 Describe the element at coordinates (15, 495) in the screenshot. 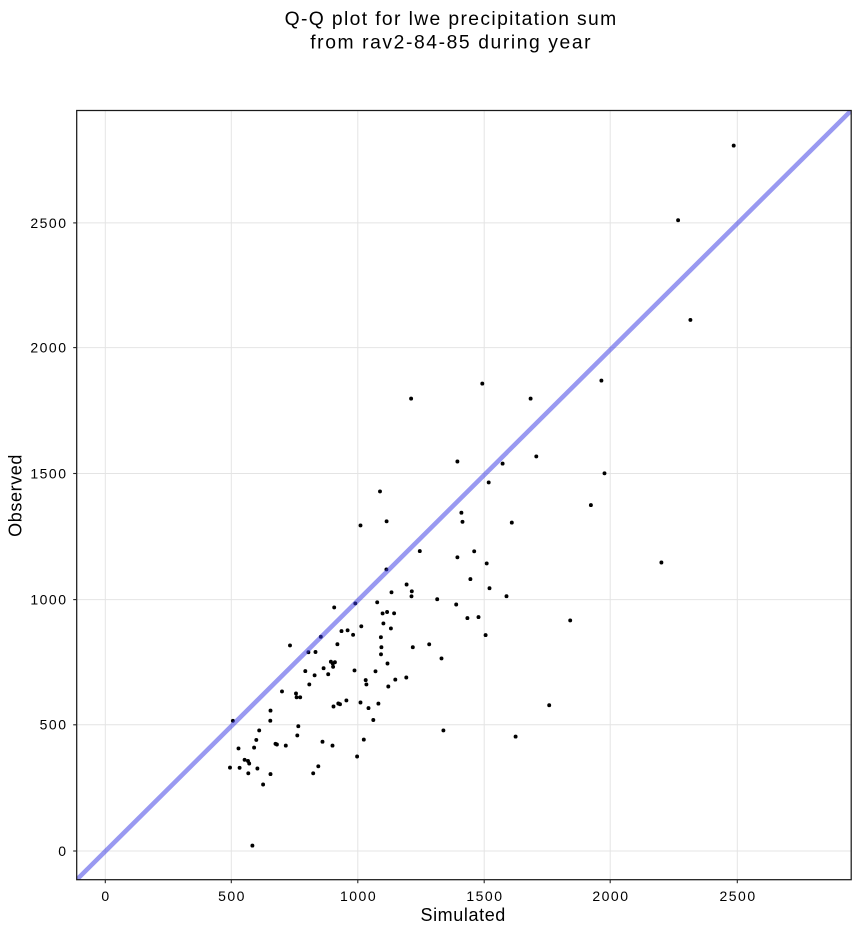

I see `svg-text: Observed` at that location.